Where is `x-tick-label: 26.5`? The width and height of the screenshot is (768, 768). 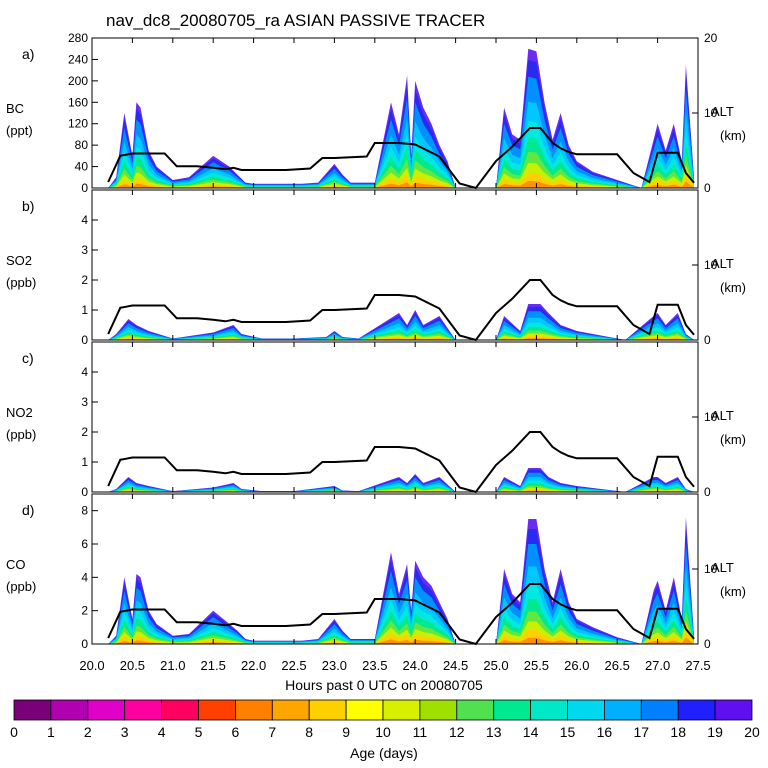 x-tick-label: 26.5 is located at coordinates (617, 665).